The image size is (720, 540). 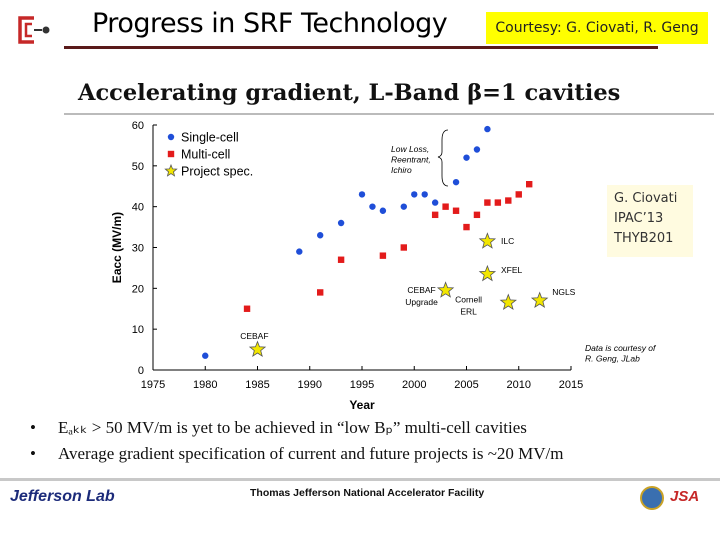 What do you see at coordinates (401, 170) in the screenshot?
I see `bracket-note-line: Ichiro` at bounding box center [401, 170].